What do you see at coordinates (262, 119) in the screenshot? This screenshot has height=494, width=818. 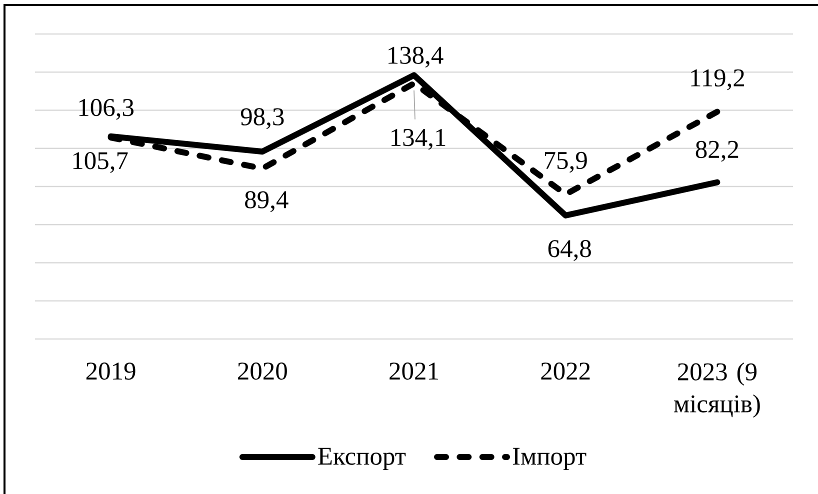 I see `data-label: 98,3` at bounding box center [262, 119].